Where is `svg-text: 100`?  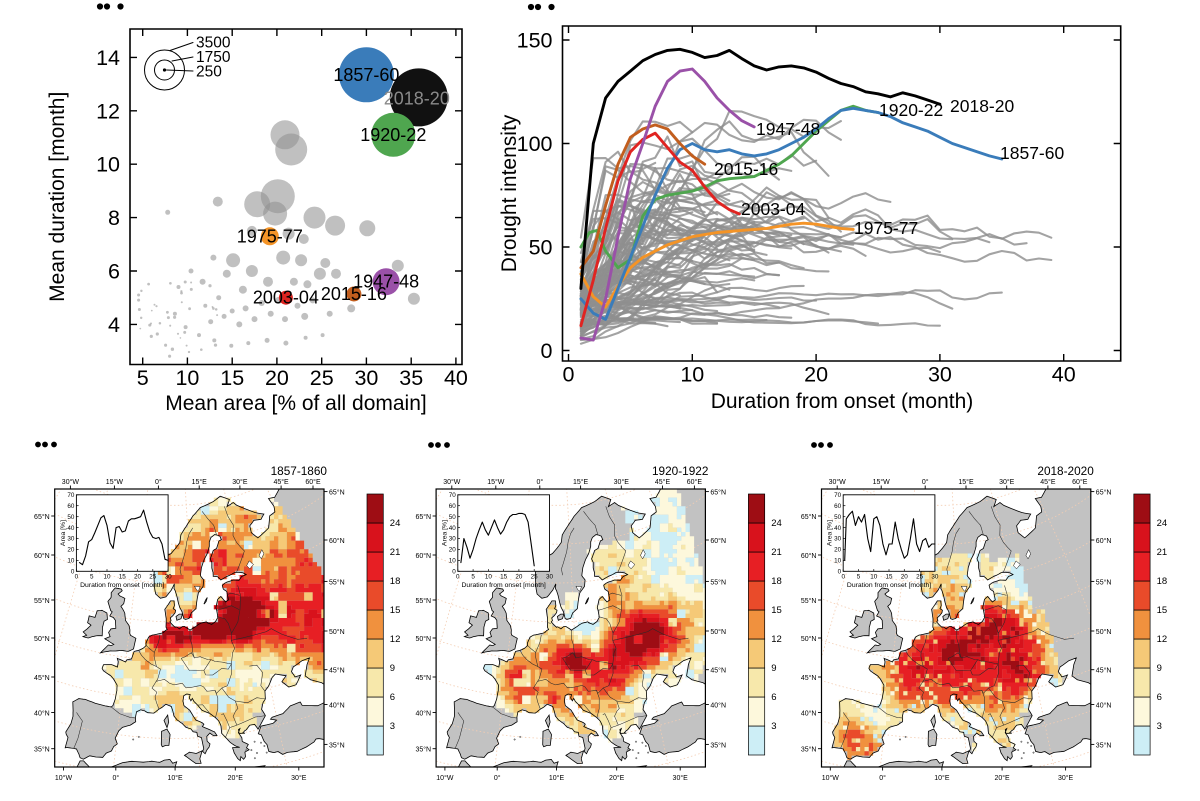
svg-text: 100 is located at coordinates (535, 144).